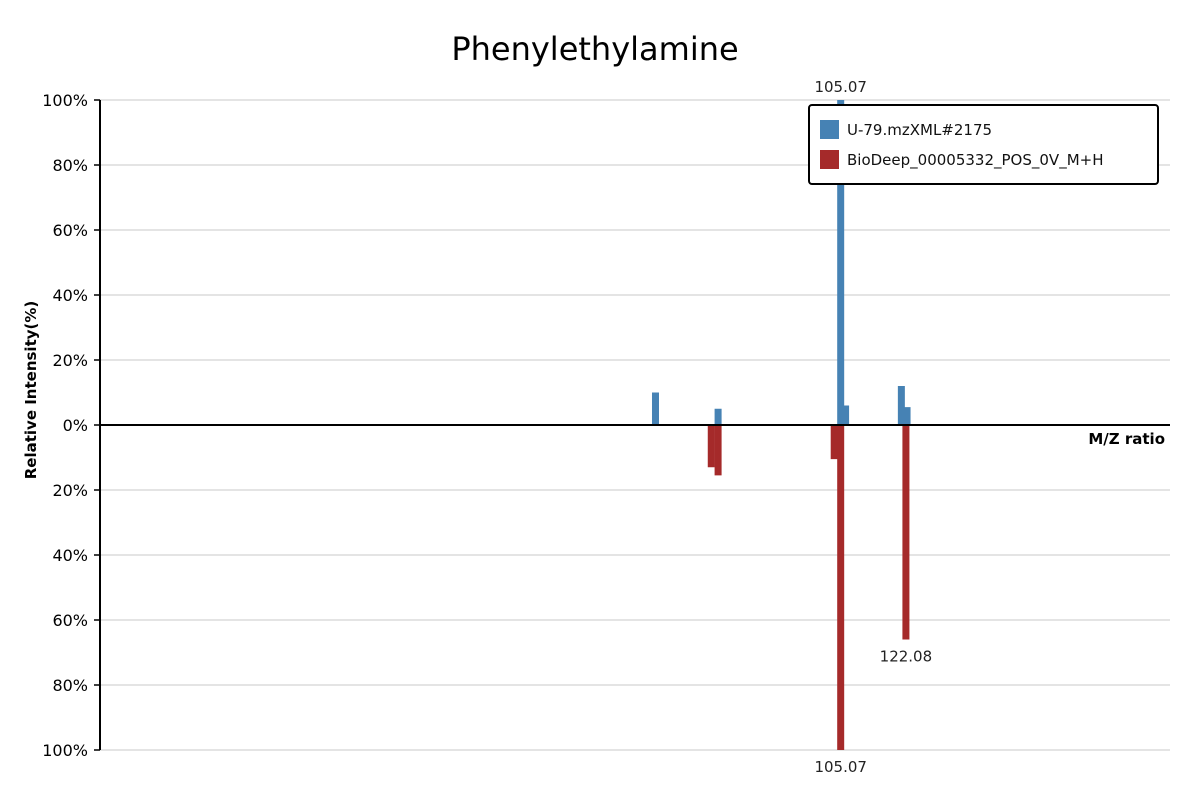 This screenshot has width=1200, height=800. Describe the element at coordinates (906, 657) in the screenshot. I see `peak-label: 122.08` at that location.